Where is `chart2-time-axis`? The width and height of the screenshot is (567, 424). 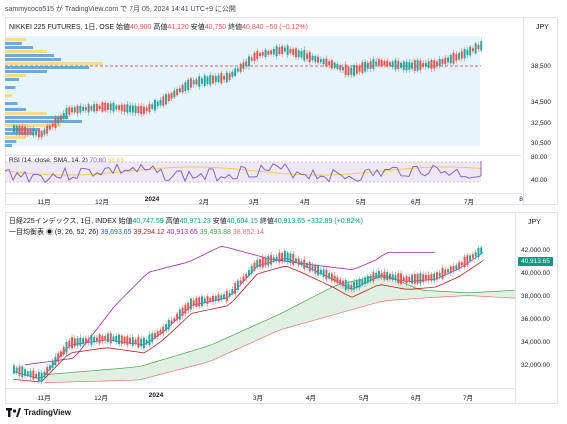 chart2-time-axis is located at coordinates (260, 395).